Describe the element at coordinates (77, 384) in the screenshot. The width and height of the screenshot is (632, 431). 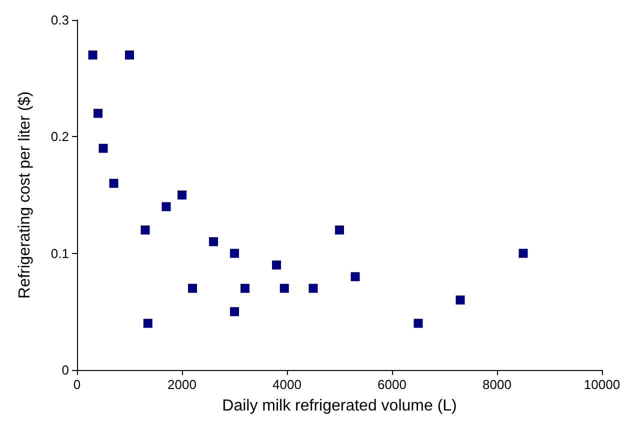
I see `x-tick-label: 0` at that location.